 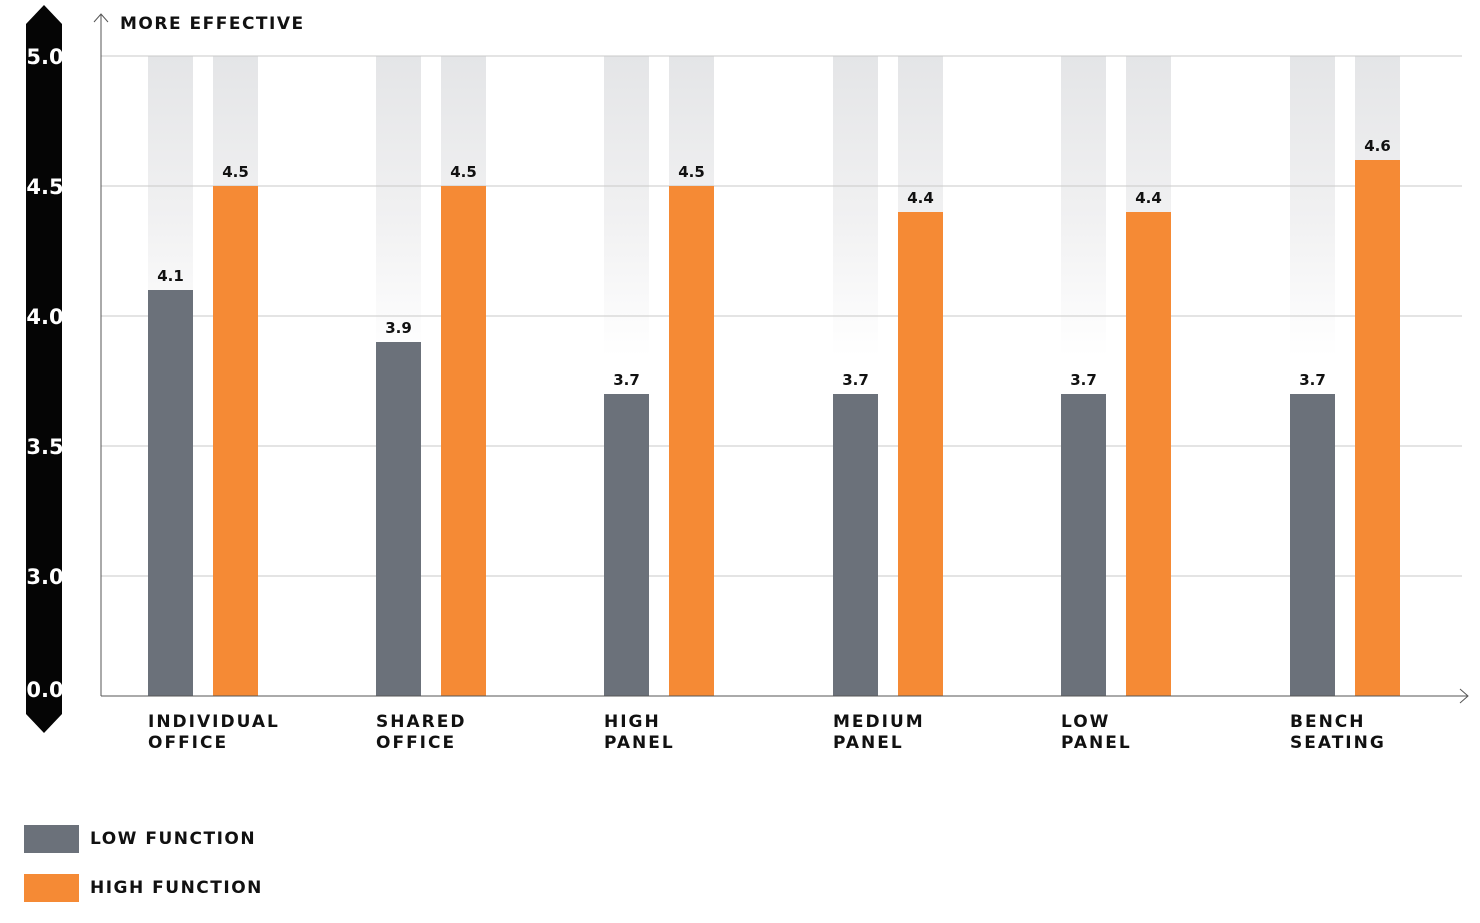 What do you see at coordinates (44, 187) in the screenshot?
I see `y-tick-label: 4.5` at bounding box center [44, 187].